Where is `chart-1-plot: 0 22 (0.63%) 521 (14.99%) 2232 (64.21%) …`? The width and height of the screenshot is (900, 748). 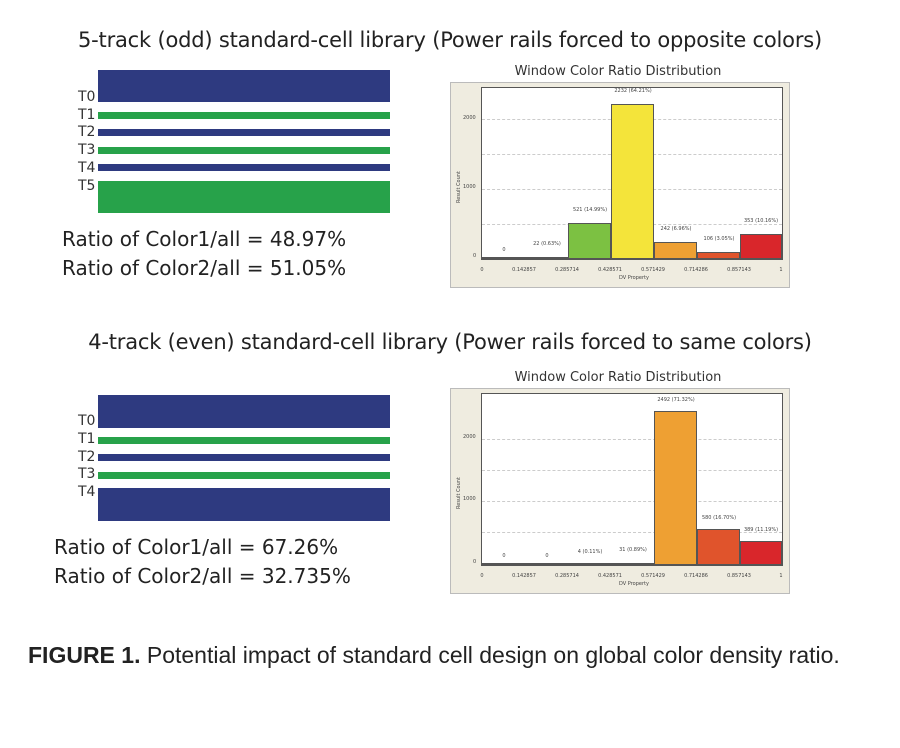
chart-1-plot: 0 22 (0.63%) 521 (14.99%) 2232 (64.21%) … is located at coordinates (632, 173).